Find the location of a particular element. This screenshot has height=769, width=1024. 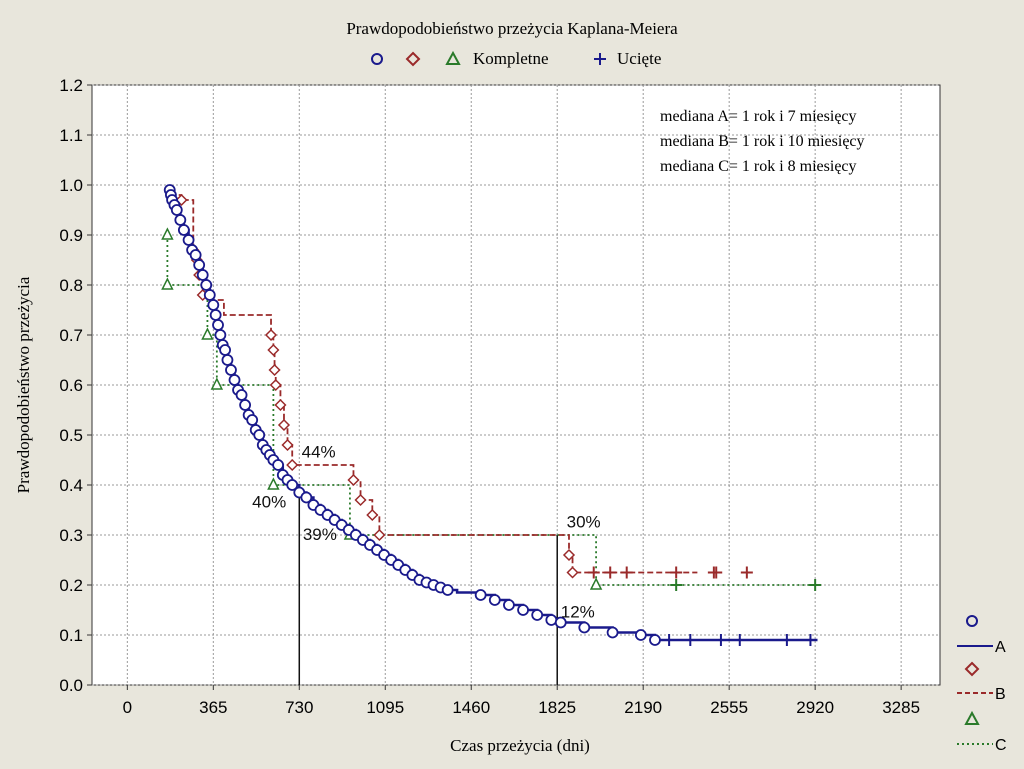

x-axis-label: Czas przeżycia (dni) is located at coordinates (520, 745).